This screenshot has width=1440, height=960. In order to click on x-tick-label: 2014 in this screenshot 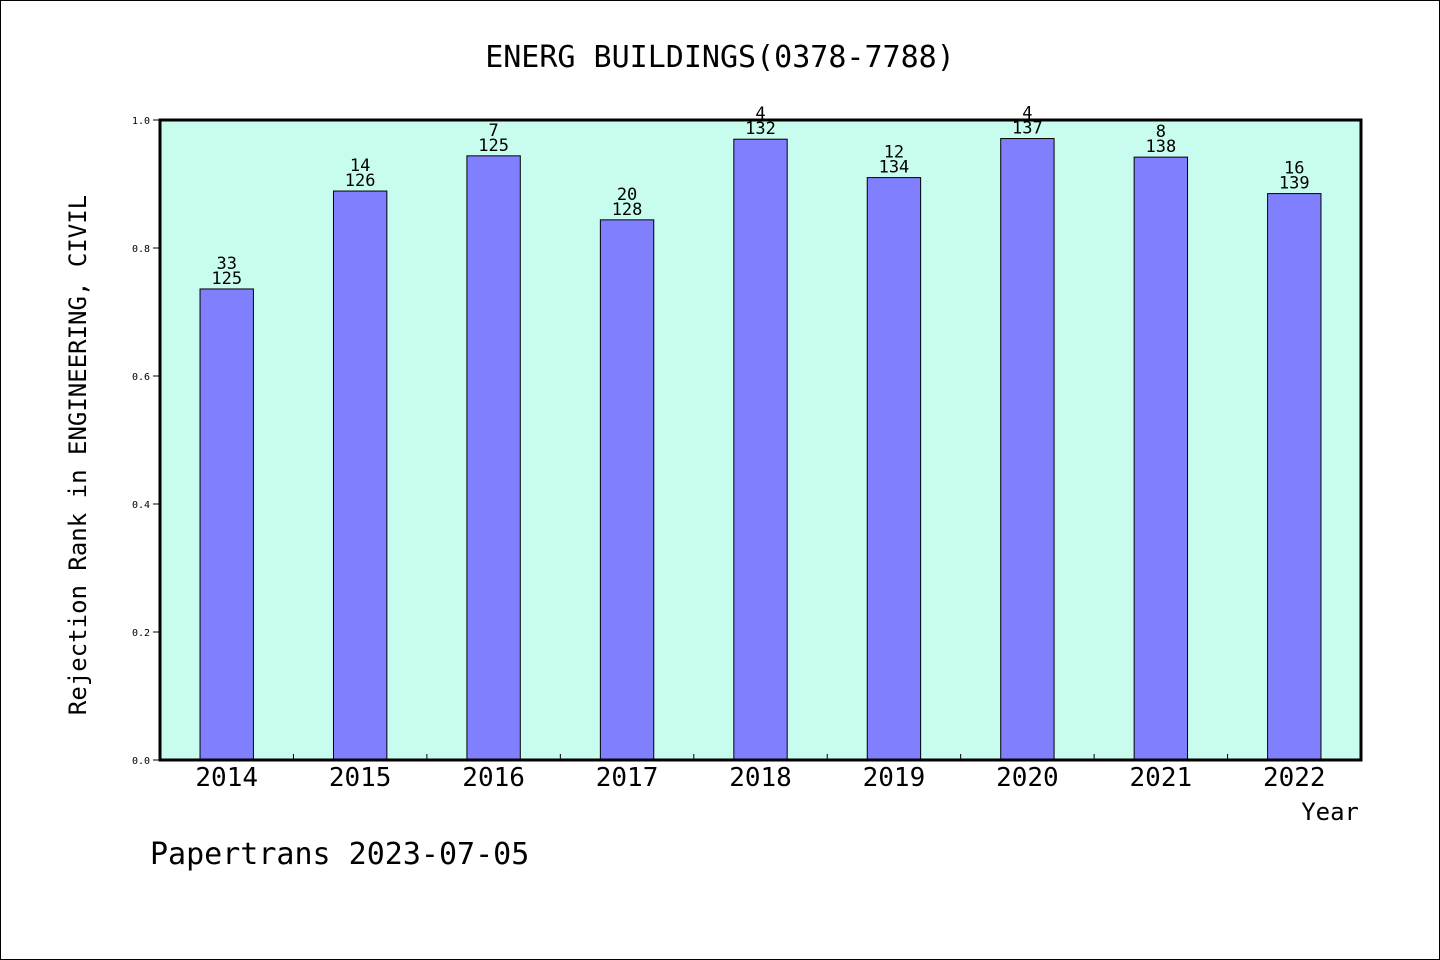, I will do `click(226, 778)`.